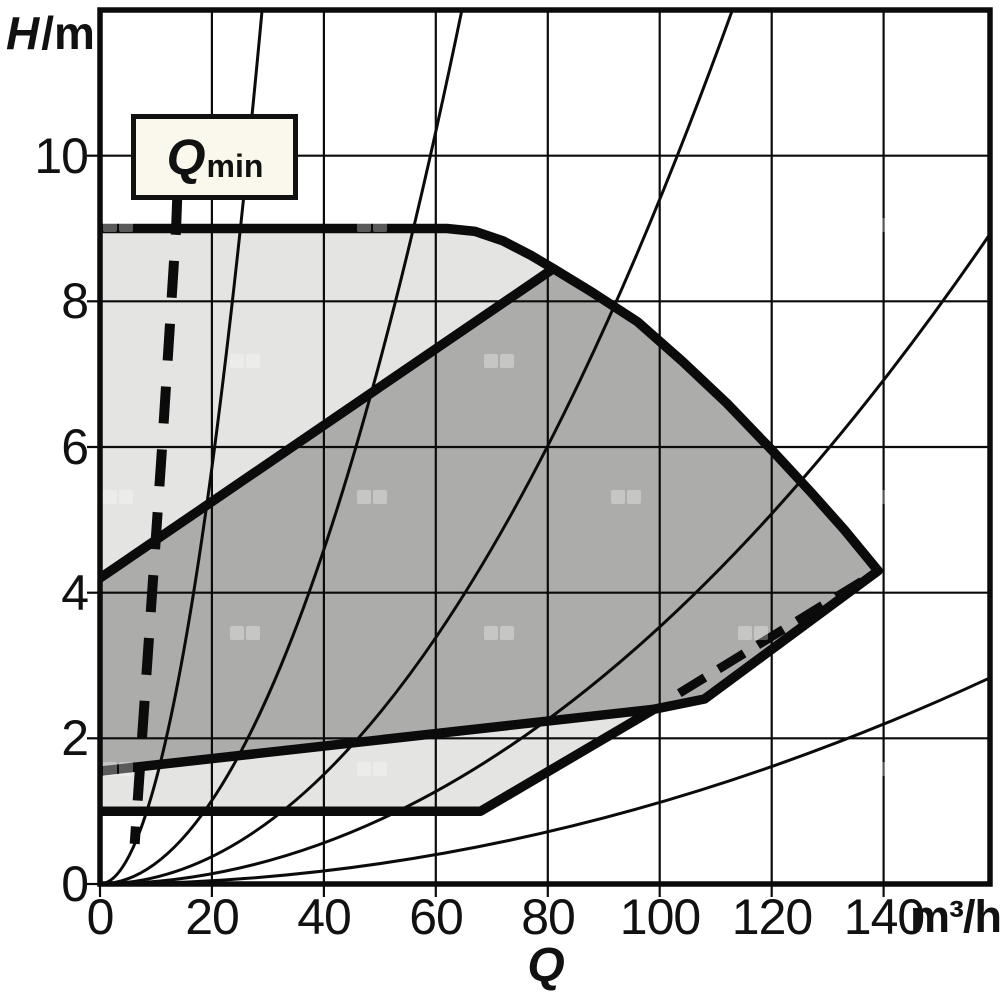  What do you see at coordinates (548, 917) in the screenshot?
I see `x-tick-label: 80` at bounding box center [548, 917].